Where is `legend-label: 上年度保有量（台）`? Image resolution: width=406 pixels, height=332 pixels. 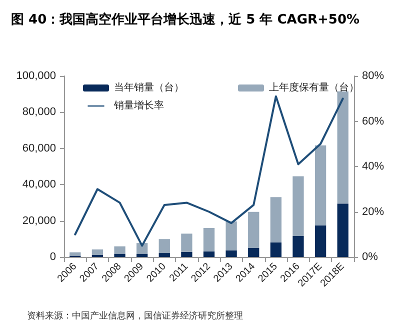
legend-label: 上年度保有量（台） is located at coordinates (314, 88).